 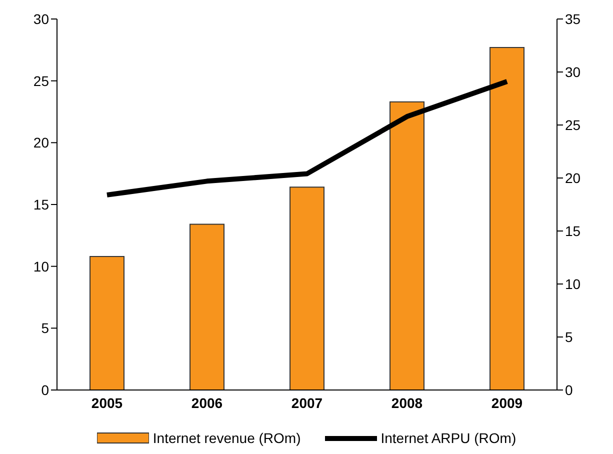 What do you see at coordinates (207, 402) in the screenshot?
I see `x-tick-label: 2006` at bounding box center [207, 402].